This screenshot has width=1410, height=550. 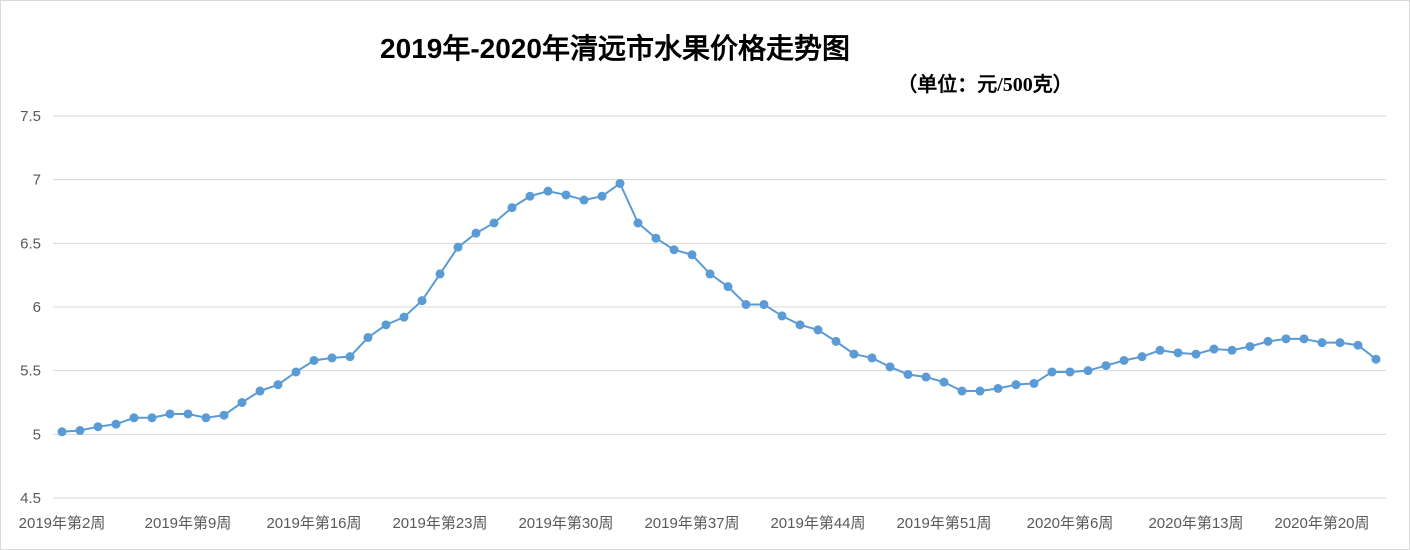 What do you see at coordinates (30, 243) in the screenshot?
I see `y-tick-label: 6.5` at bounding box center [30, 243].